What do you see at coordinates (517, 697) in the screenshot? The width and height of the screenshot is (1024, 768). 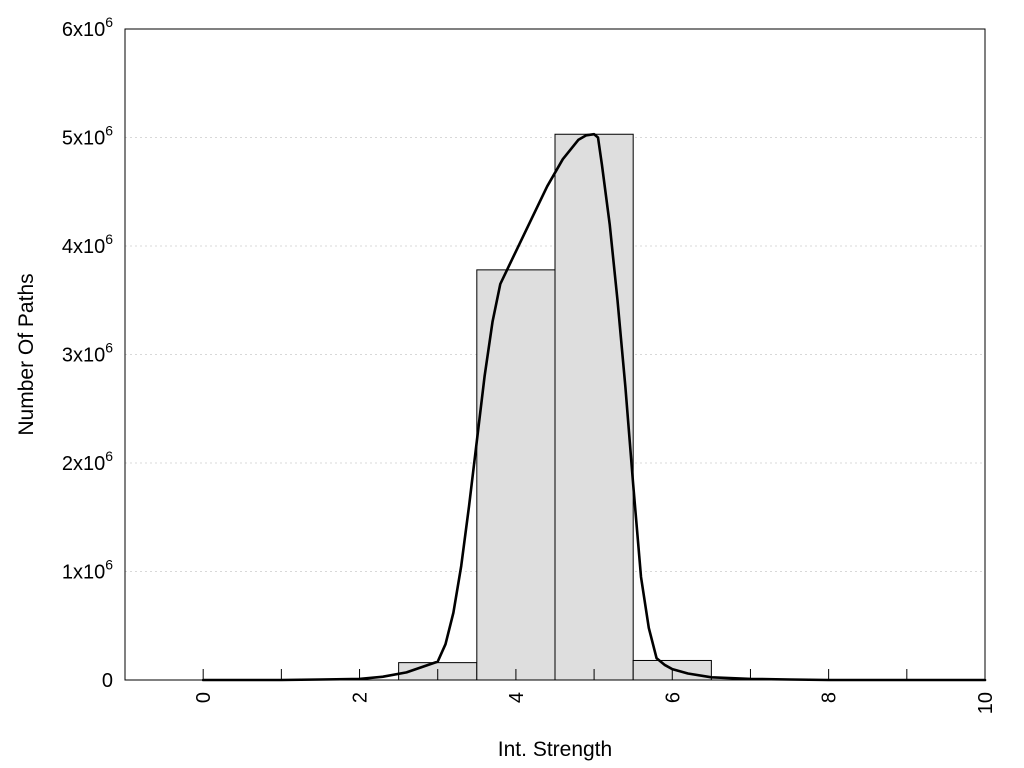 I see `x-tick-label-4: 4` at bounding box center [517, 697].